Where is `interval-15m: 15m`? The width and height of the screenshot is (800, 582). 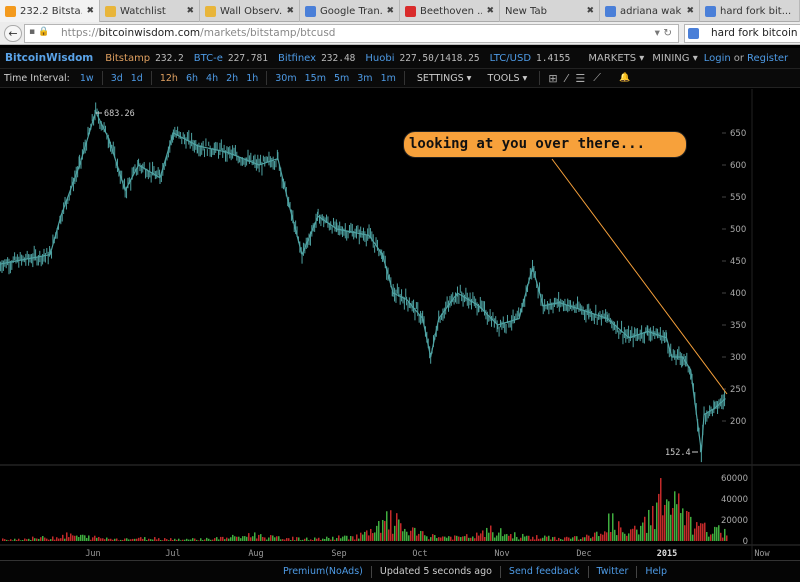 interval-15m: 15m is located at coordinates (315, 78).